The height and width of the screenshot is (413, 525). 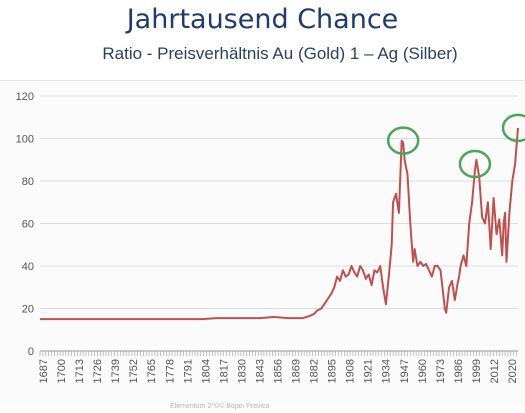 What do you see at coordinates (224, 371) in the screenshot?
I see `x-tick-label: 1817` at bounding box center [224, 371].